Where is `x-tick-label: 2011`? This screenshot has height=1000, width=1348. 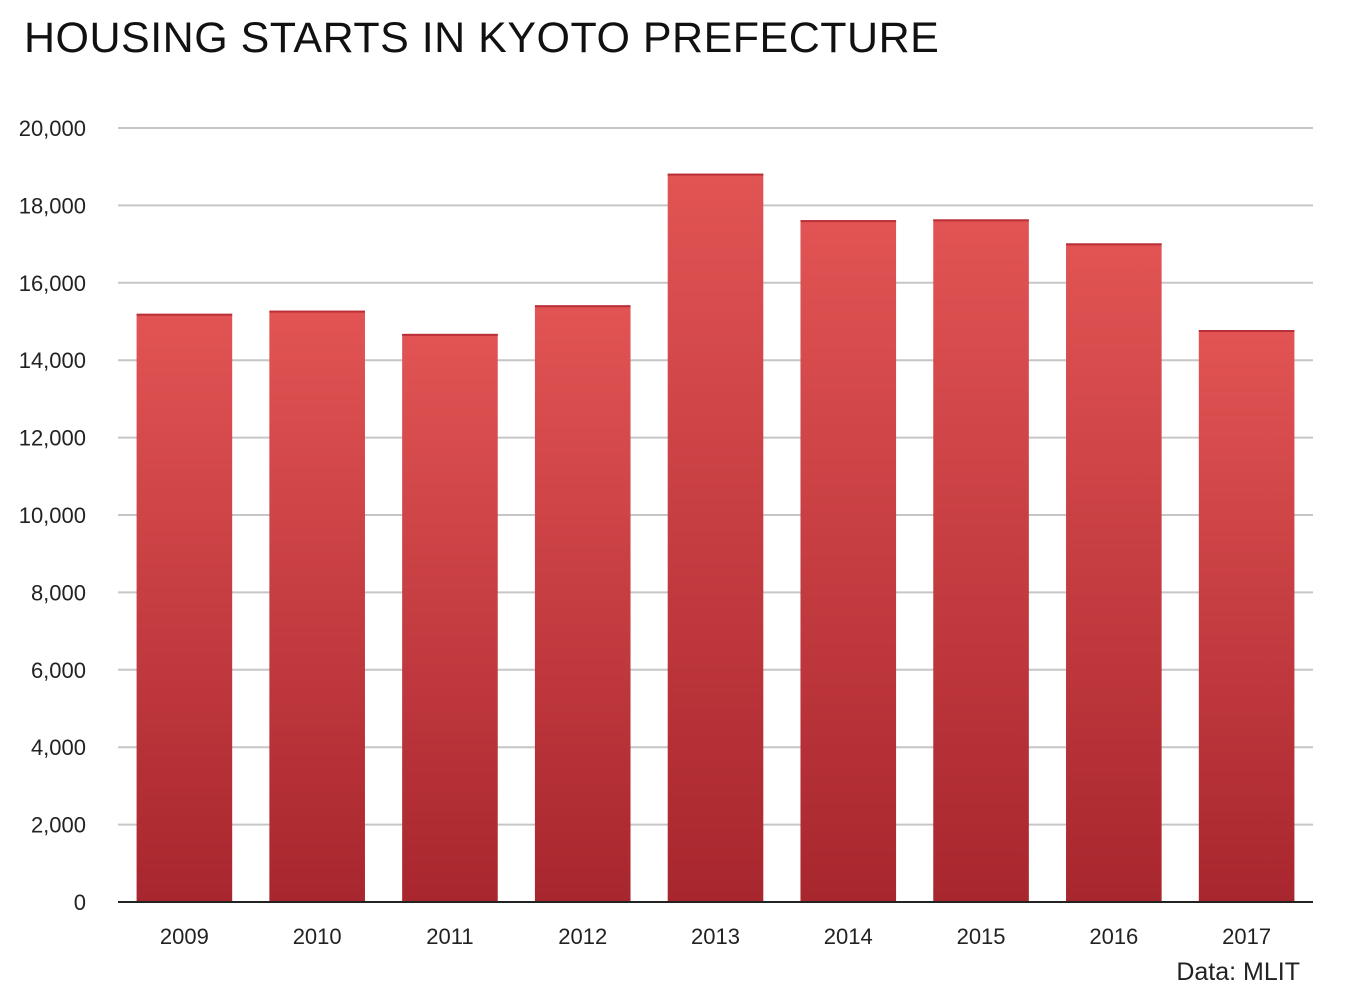
x-tick-label: 2011 is located at coordinates (449, 936).